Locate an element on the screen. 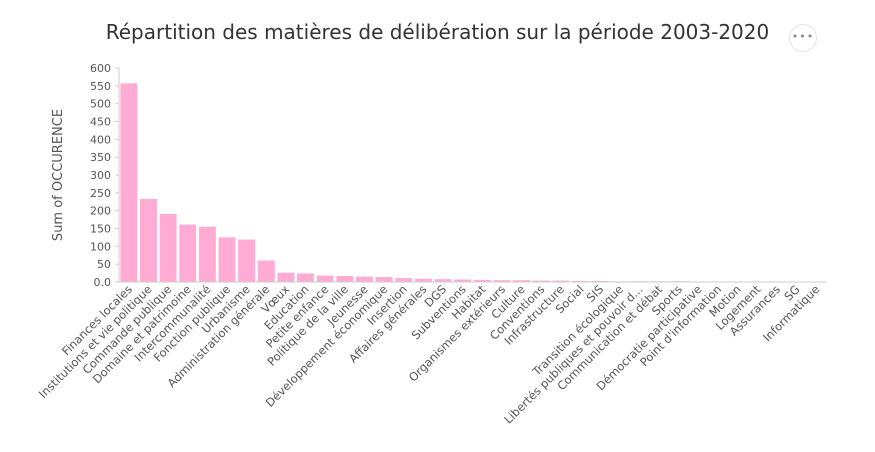 The height and width of the screenshot is (452, 875). y-axis: 0.0 50 100 150 200 250 300 350 400 450 500 550 600 is located at coordinates (105, 175).